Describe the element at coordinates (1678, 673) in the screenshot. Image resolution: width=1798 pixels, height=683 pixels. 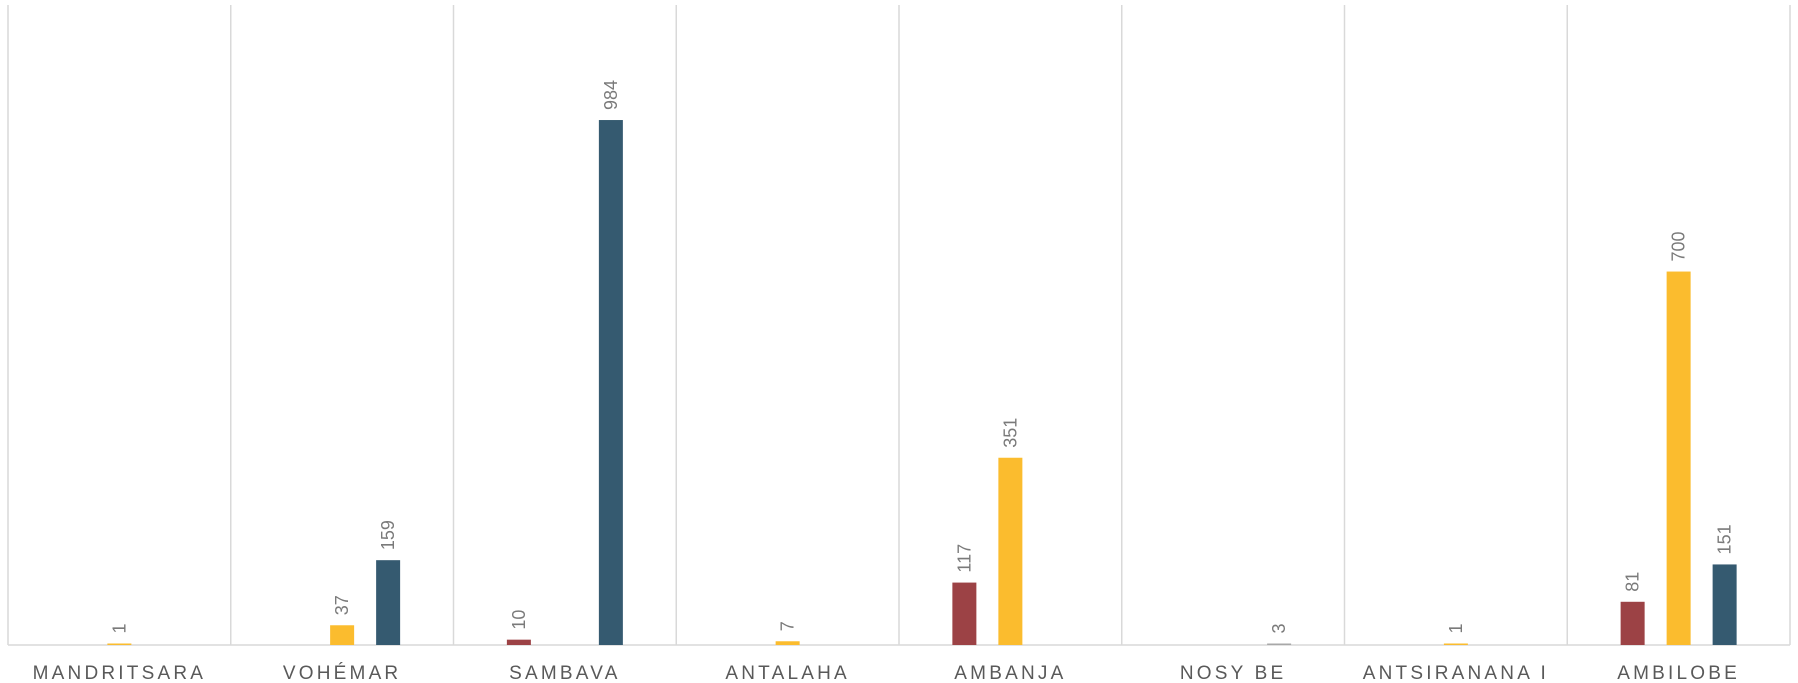
I see `category-label: AMBILOBE` at that location.